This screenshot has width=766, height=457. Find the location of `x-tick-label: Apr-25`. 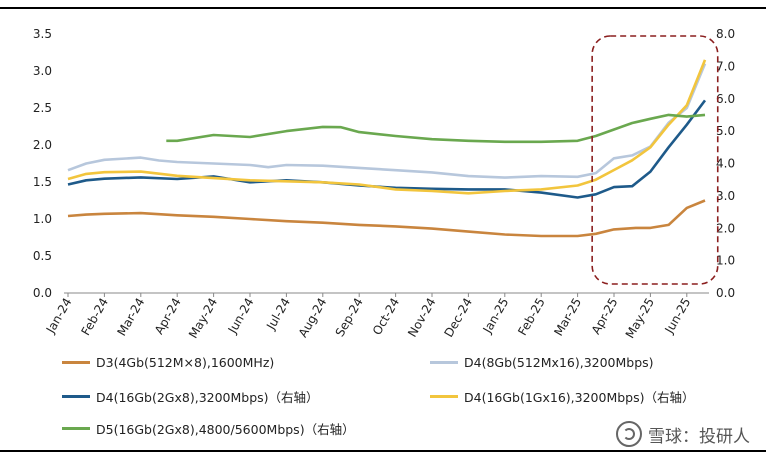

x-tick-label: Apr-25 is located at coordinates (605, 316).